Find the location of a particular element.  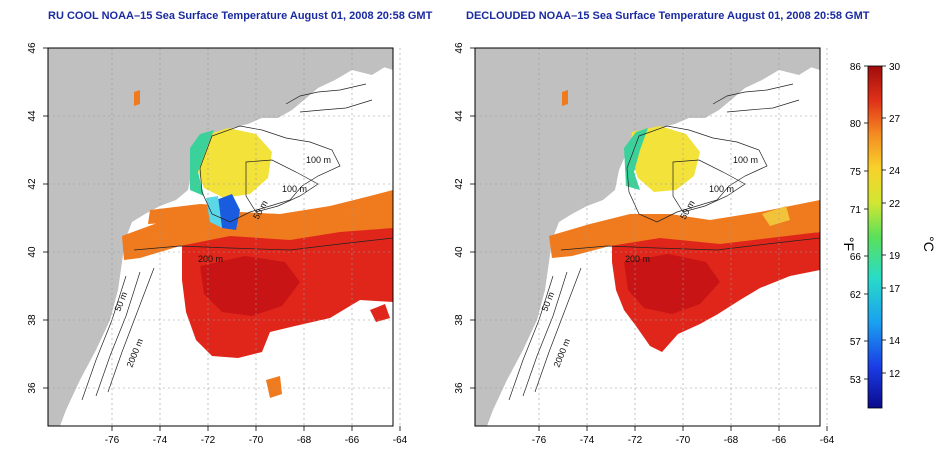

temperature-colorbar: 86 80 75 71 66 62 57 53 30 27 24 22 19 17 14 12 °F °C is located at coordinates (889, 235).